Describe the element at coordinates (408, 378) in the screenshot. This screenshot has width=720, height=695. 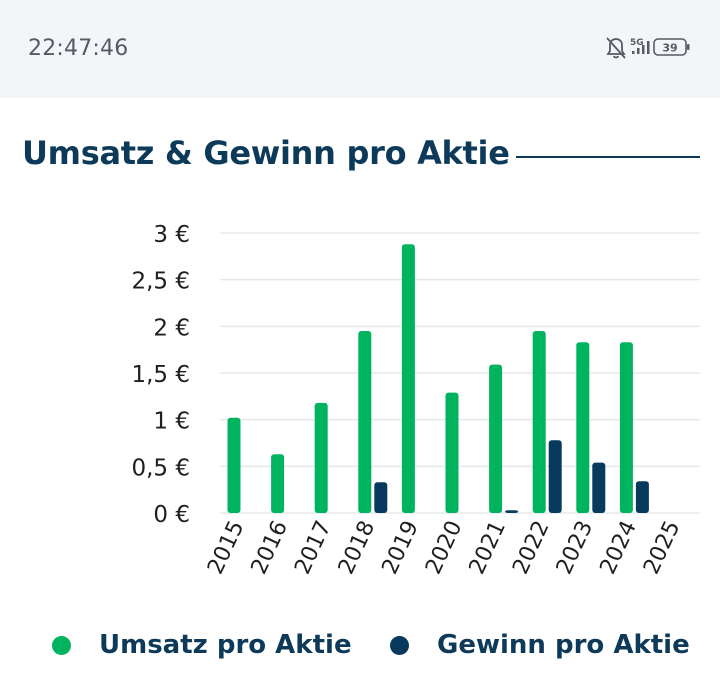
I see `revenue-bar-2019` at that location.